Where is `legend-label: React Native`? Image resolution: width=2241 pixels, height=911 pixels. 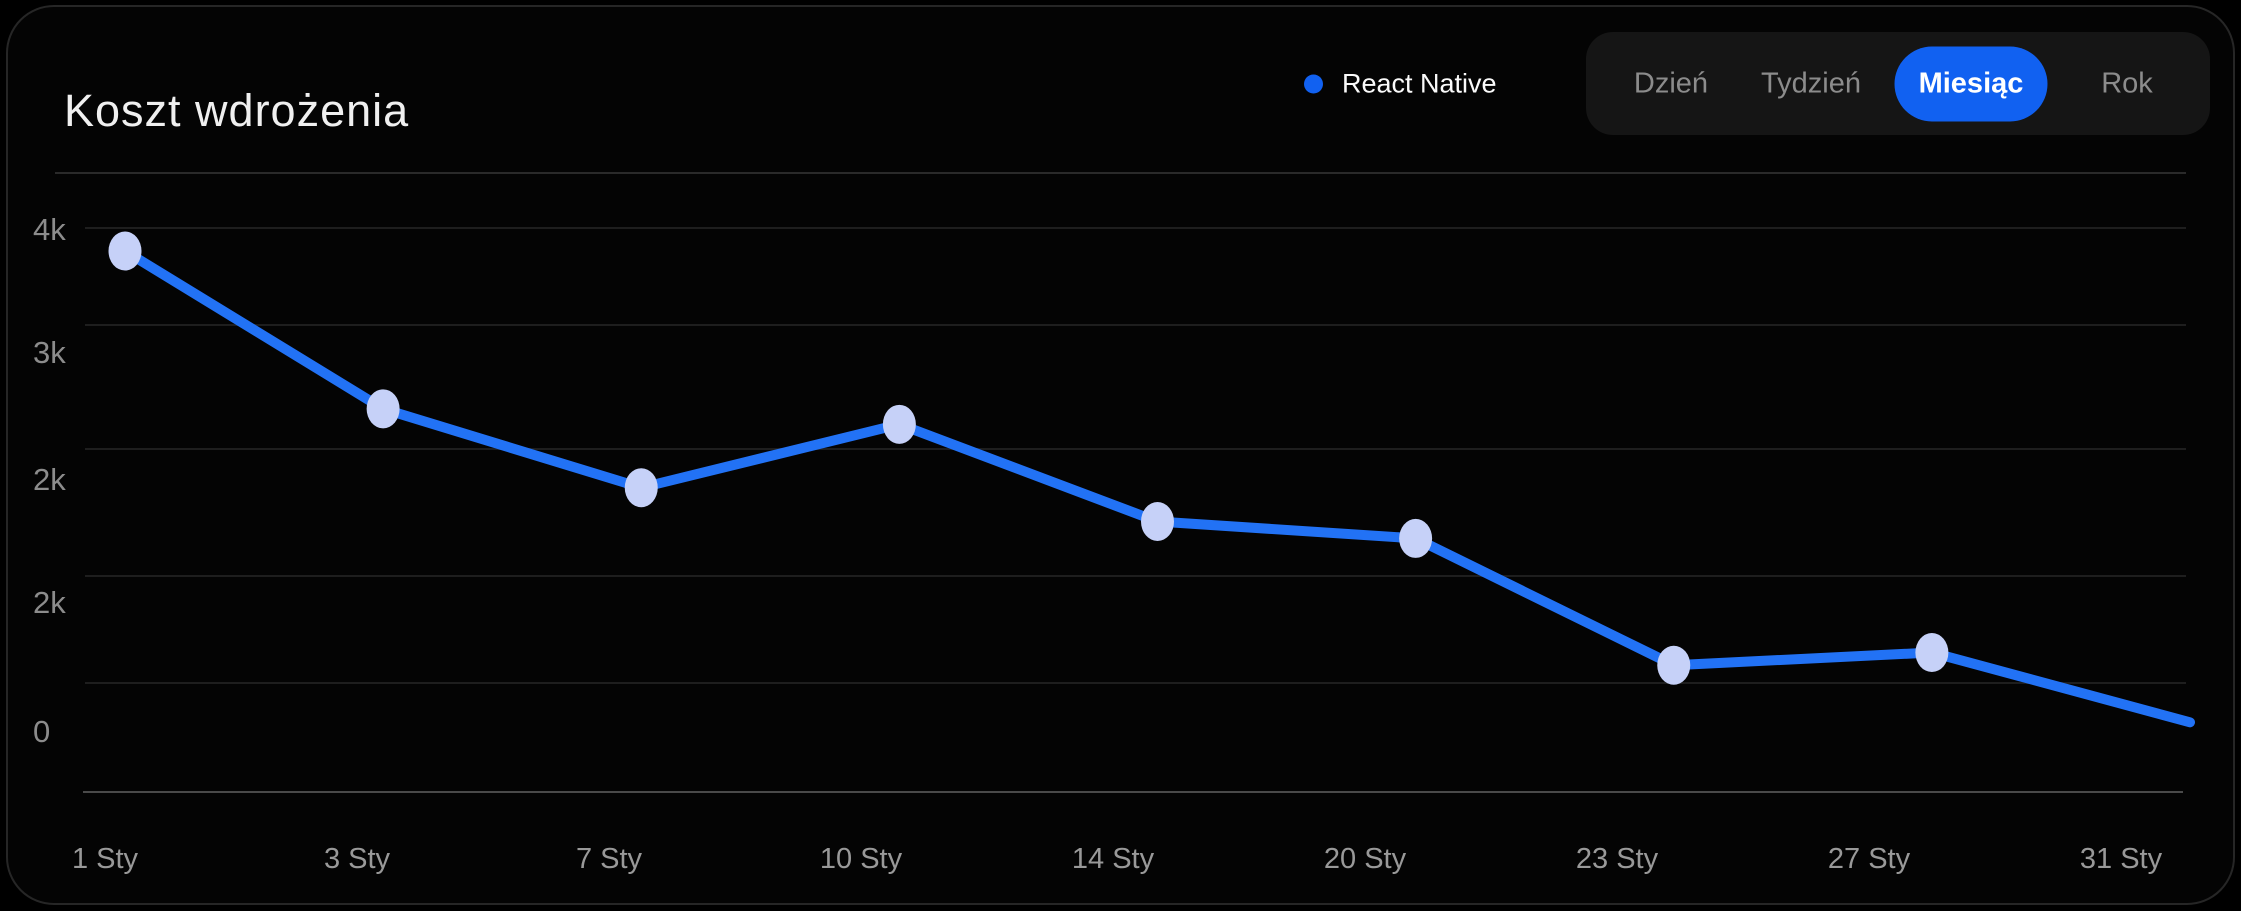 legend-label: React Native is located at coordinates (1419, 83).